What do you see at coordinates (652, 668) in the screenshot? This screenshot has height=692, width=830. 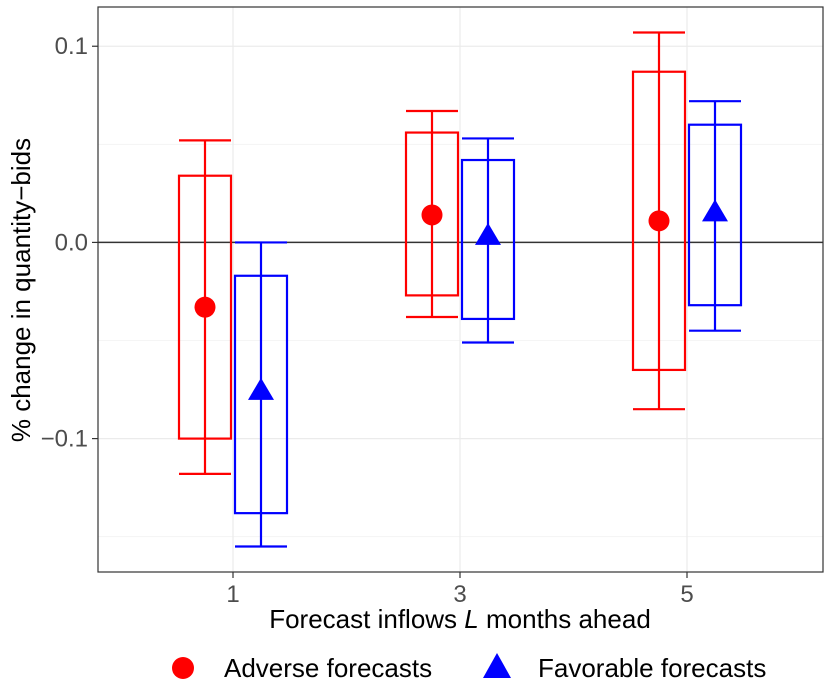 I see `legend-label-favorable: Favorable forecasts` at bounding box center [652, 668].